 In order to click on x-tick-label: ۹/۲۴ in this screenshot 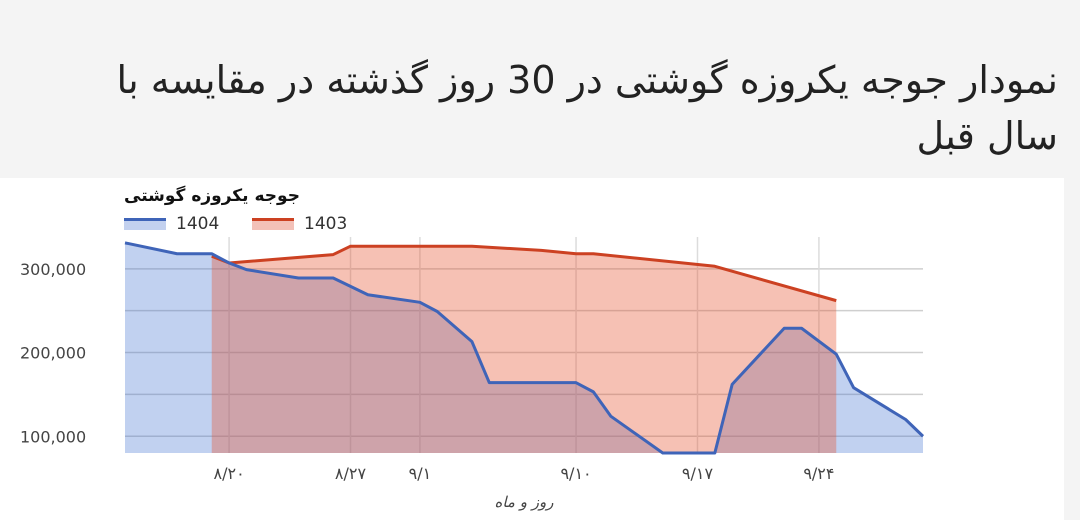, I will do `click(818, 473)`.